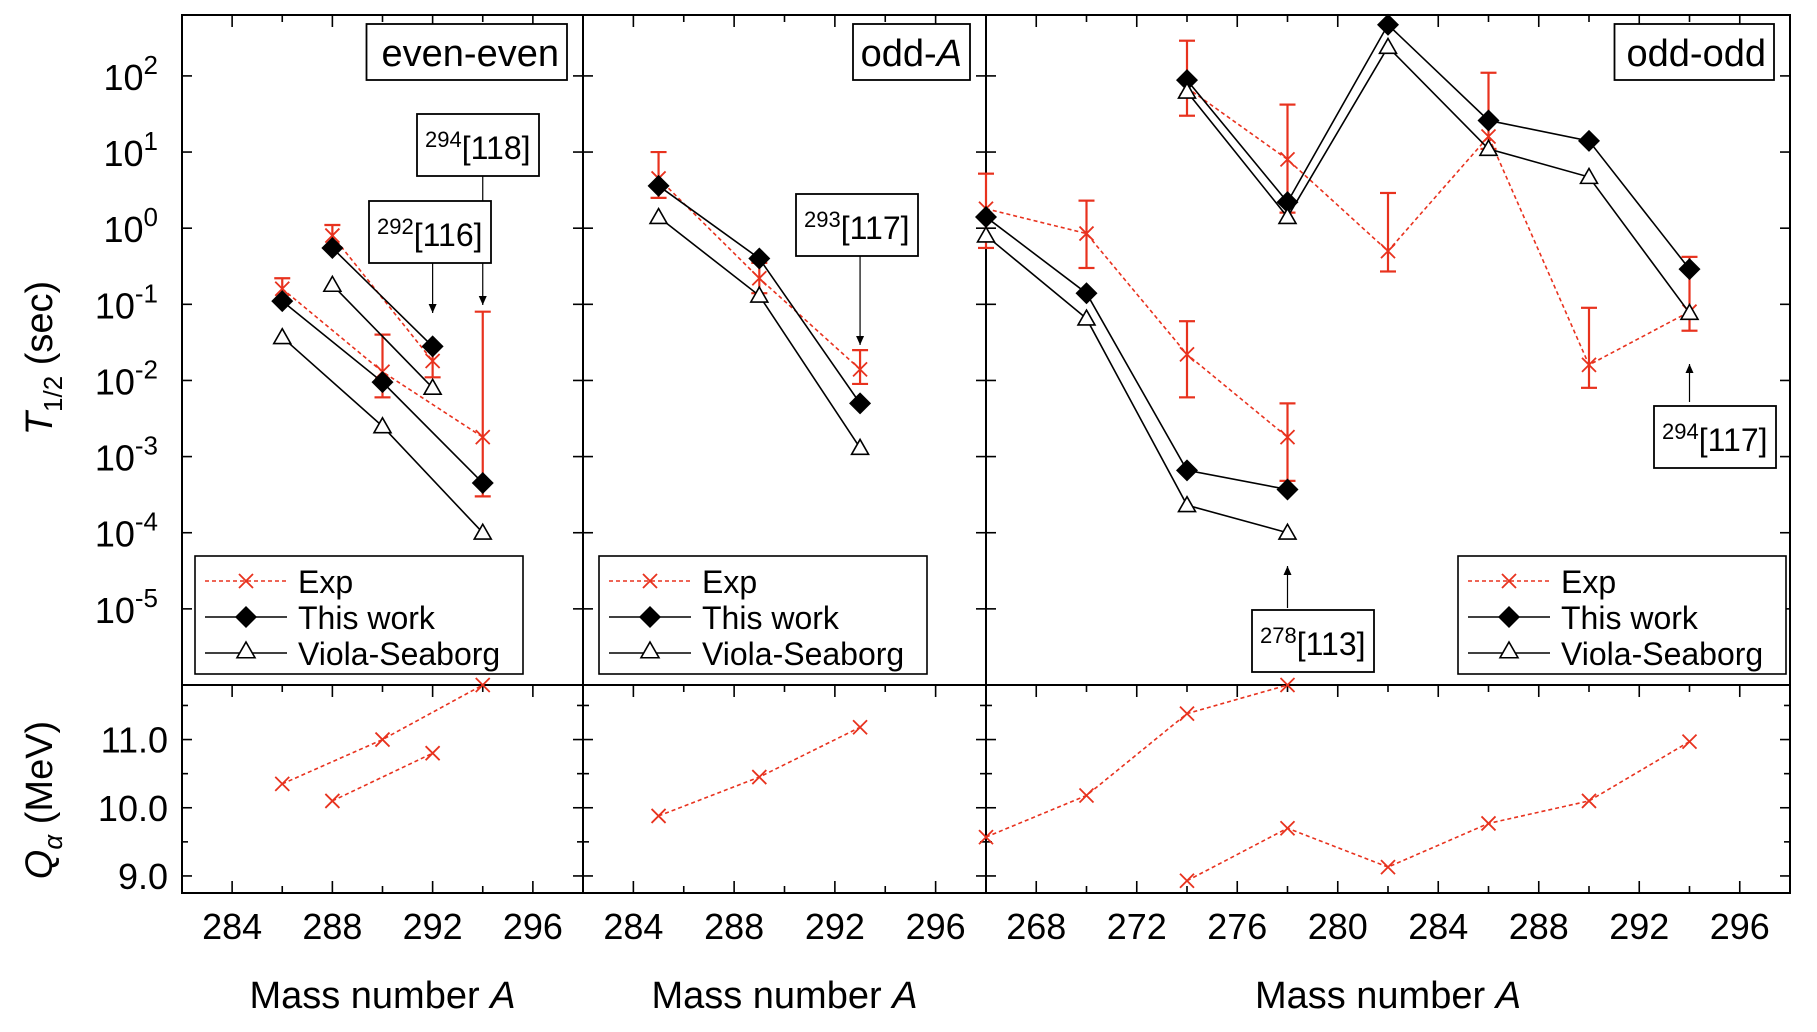 This screenshot has width=1817, height=1032. Describe the element at coordinates (771, 618) in the screenshot. I see `legend-panel-2-left-label-1: This work` at that location.